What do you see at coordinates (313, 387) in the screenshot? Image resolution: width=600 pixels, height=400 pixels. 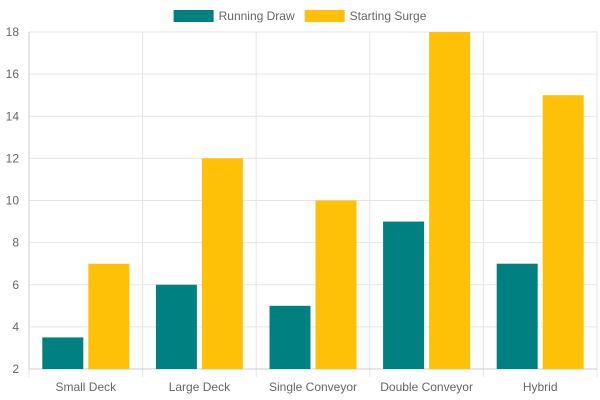 I see `x-tick-label: Single Conveyor` at bounding box center [313, 387].